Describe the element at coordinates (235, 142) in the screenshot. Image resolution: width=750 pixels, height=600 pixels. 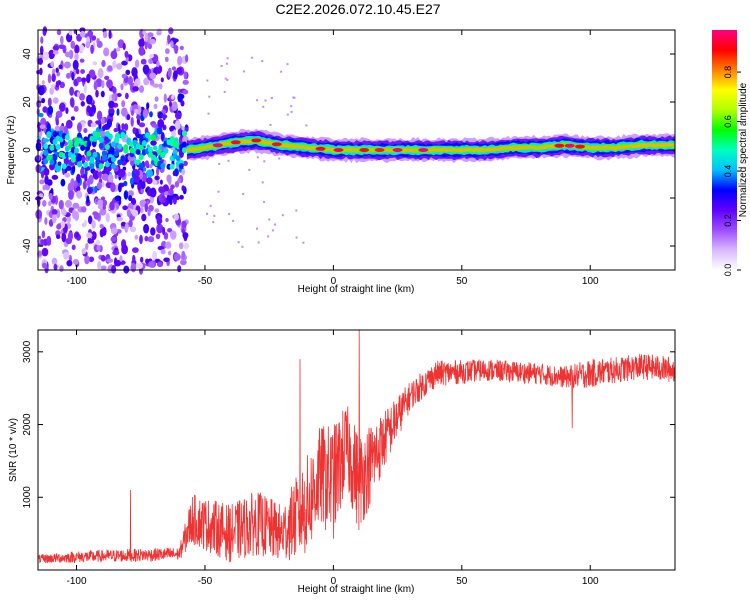
I see `spectrogram-hotspot` at that location.